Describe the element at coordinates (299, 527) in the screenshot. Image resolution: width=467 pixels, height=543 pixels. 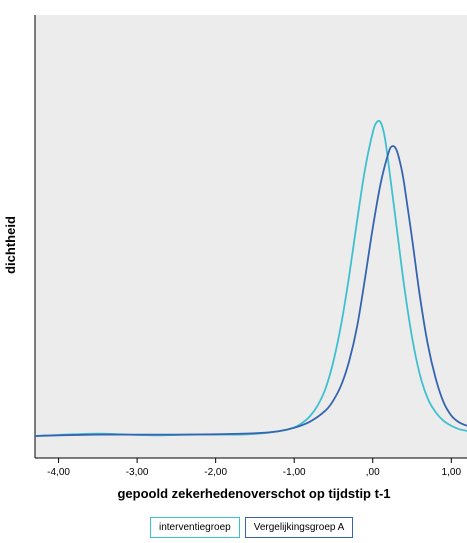
I see `legend-item-vergelijkingsgroep-a: Vergelijkingsgroep A` at that location.